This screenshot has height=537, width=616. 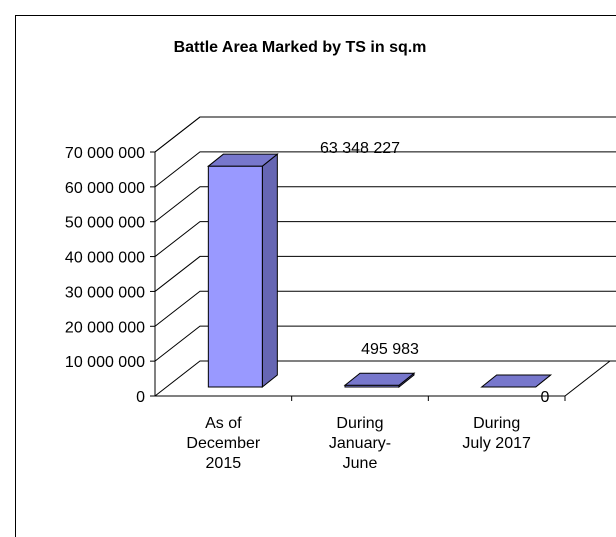 What do you see at coordinates (224, 463) in the screenshot?
I see `x-tick-label: 2015` at bounding box center [224, 463].